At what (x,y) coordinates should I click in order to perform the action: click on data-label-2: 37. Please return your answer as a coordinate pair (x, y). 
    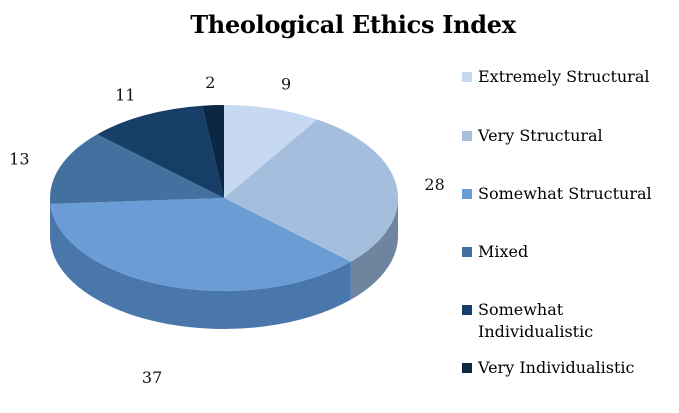
    Looking at the image, I should click on (152, 377).